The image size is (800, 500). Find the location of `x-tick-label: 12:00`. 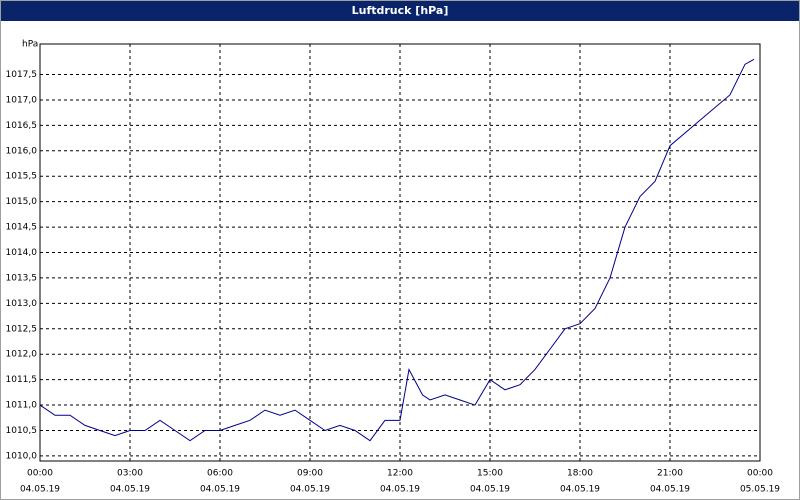

x-tick-label: 12:00 is located at coordinates (400, 474).